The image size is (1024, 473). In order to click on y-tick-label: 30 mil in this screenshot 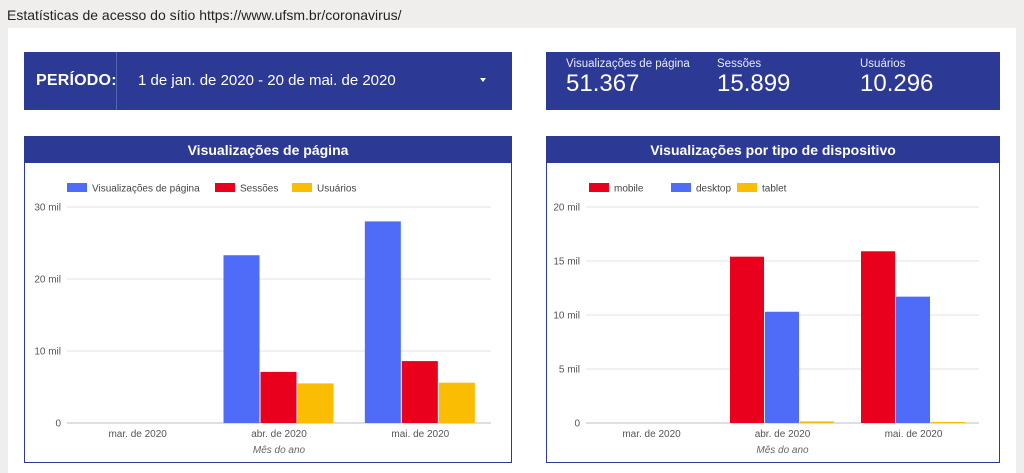, I will do `click(47, 208)`.